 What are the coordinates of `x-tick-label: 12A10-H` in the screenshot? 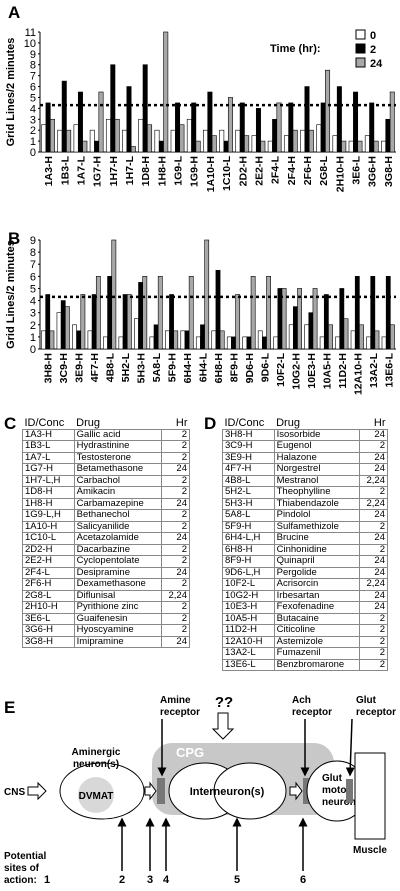 It's located at (358, 374).